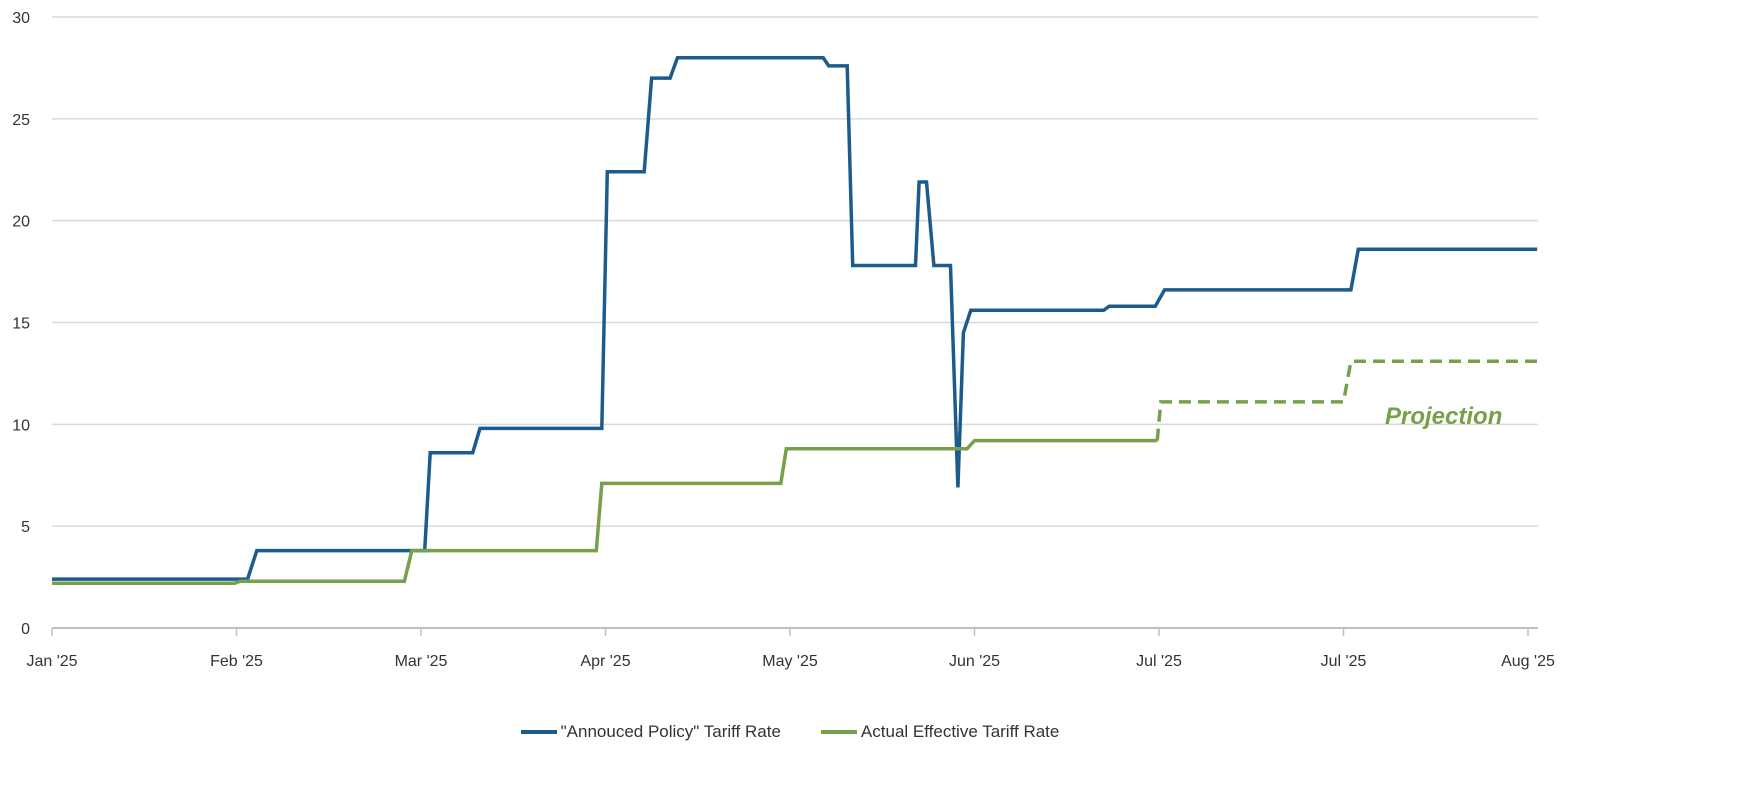 This screenshot has height=801, width=1740. I want to click on x-tick-label: Feb '25, so click(236, 661).